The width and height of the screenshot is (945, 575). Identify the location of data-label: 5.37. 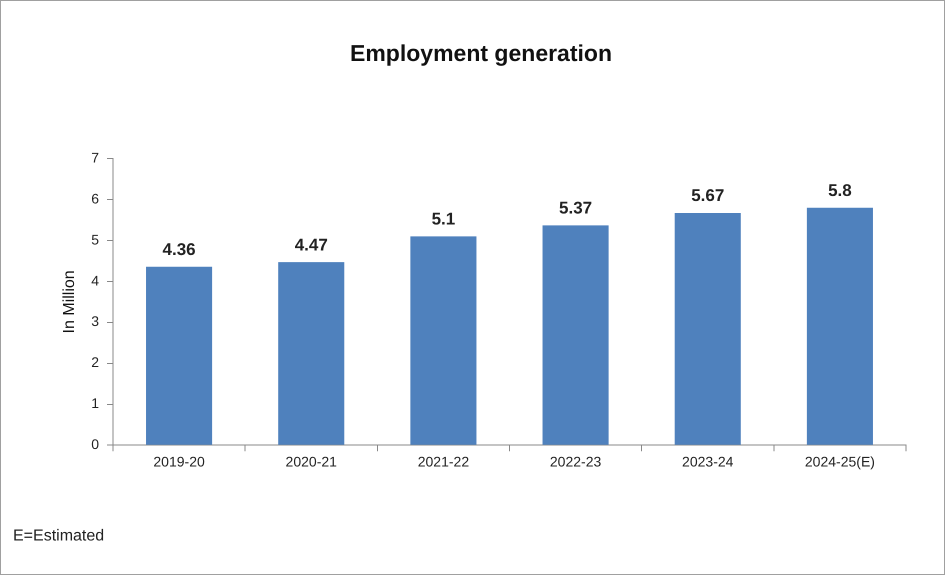
(575, 208).